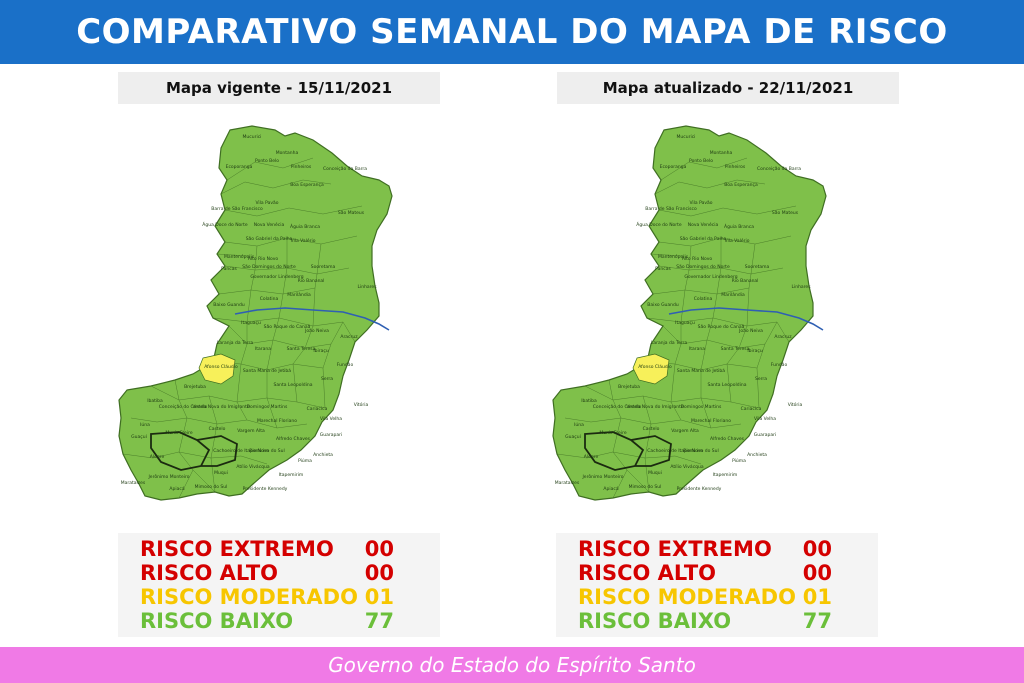 This screenshot has width=1024, height=683. I want to click on municipality-label: Apiacá, so click(610, 488).